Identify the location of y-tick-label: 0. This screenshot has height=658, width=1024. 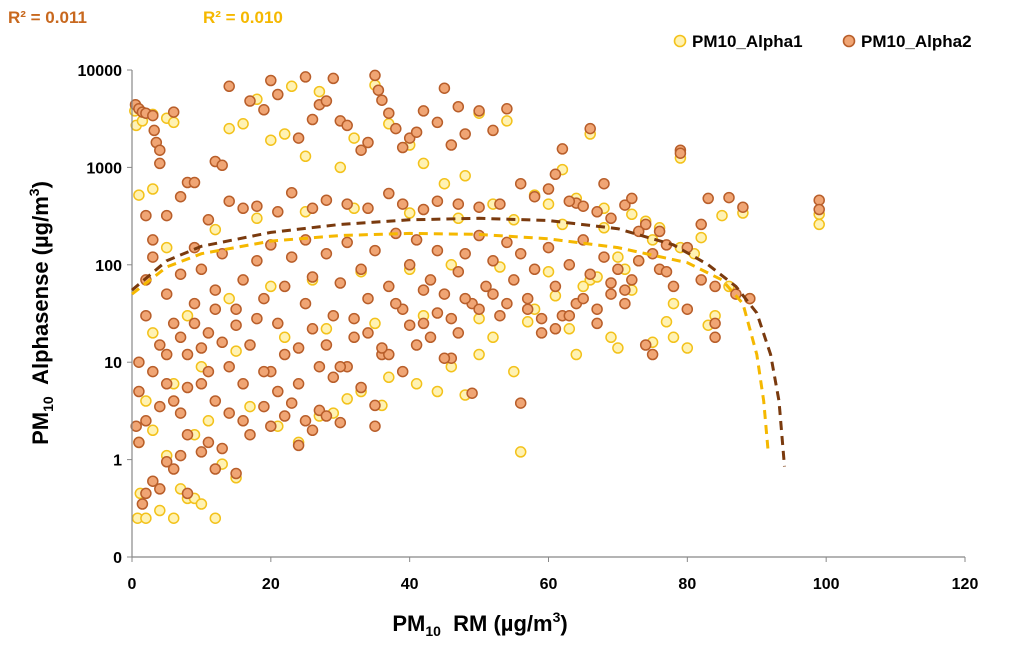
(117, 558).